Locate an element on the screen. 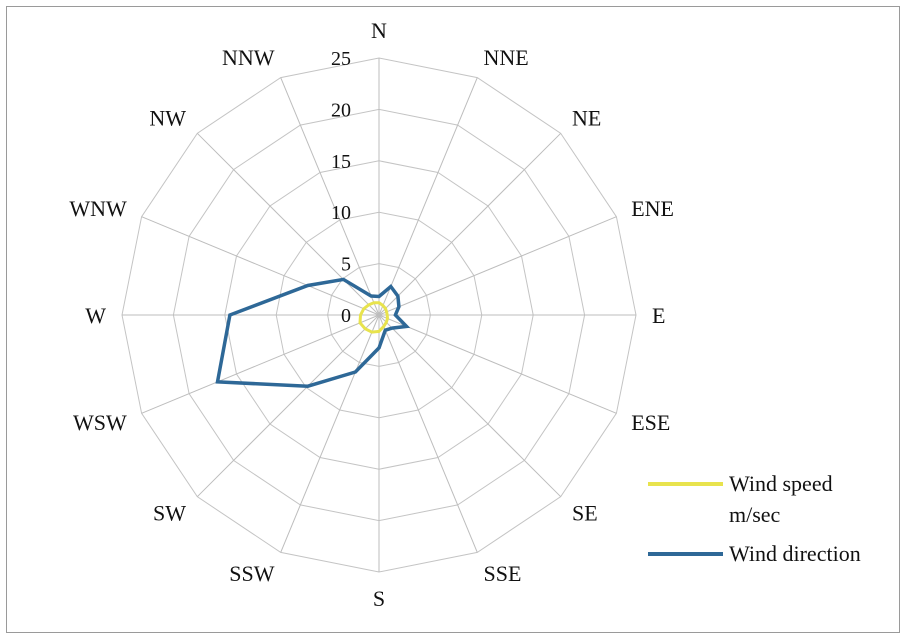 The width and height of the screenshot is (906, 639). tick-label-10: 10 is located at coordinates (341, 213).